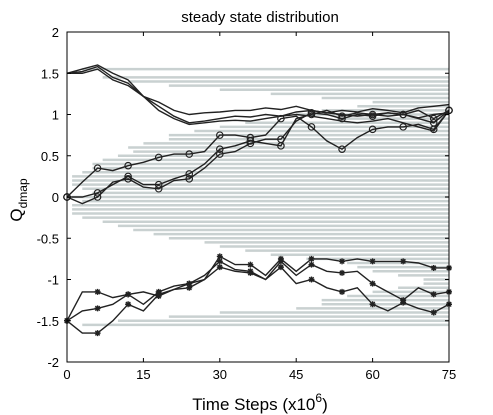 The width and height of the screenshot is (493, 415). What do you see at coordinates (220, 374) in the screenshot?
I see `x-tick-label: 30` at bounding box center [220, 374].